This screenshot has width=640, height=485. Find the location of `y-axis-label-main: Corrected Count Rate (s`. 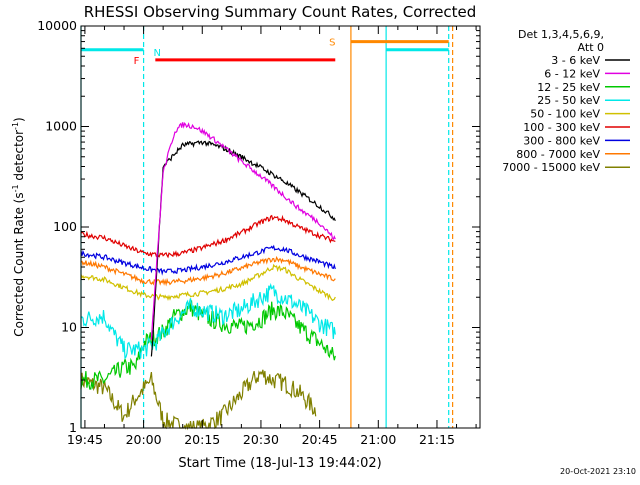

y-axis-label-main: Corrected Count Rate (s is located at coordinates (19, 264).